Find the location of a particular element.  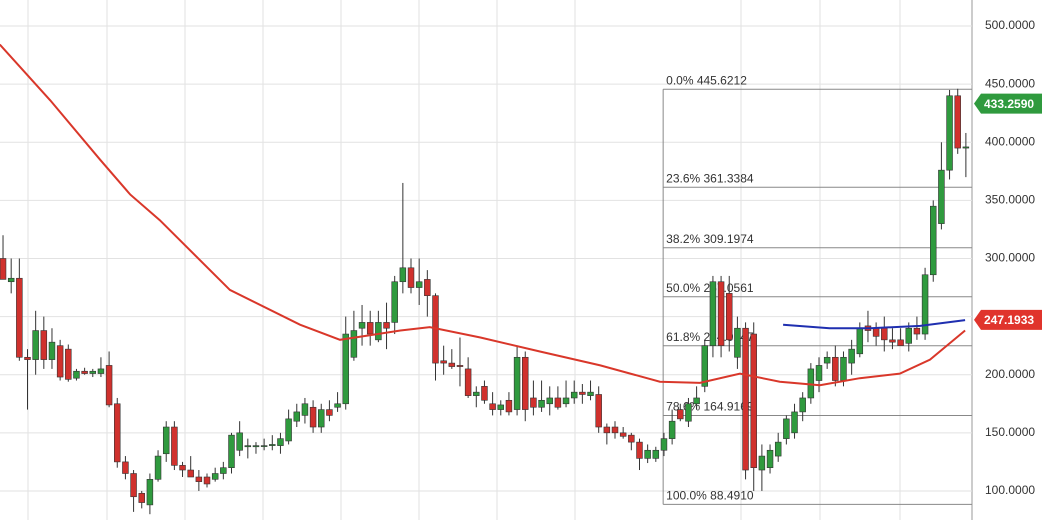

price-tag-label: 433.2590 is located at coordinates (1009, 104).